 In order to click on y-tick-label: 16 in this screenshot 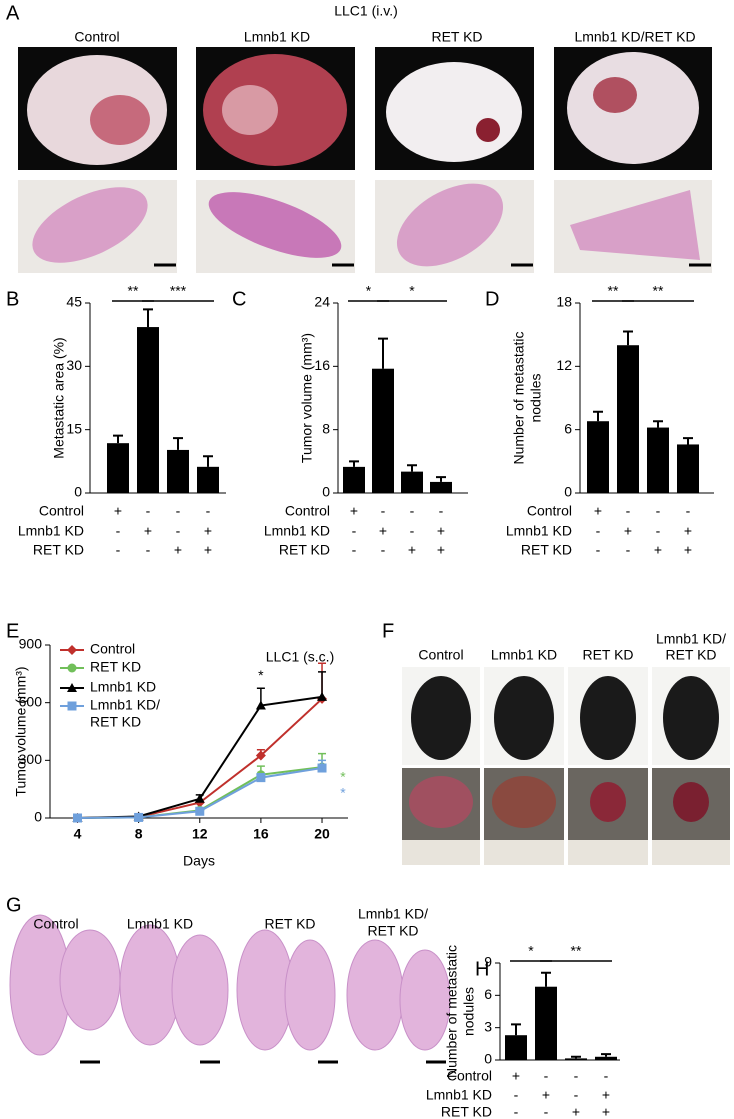, I will do `click(322, 365)`.